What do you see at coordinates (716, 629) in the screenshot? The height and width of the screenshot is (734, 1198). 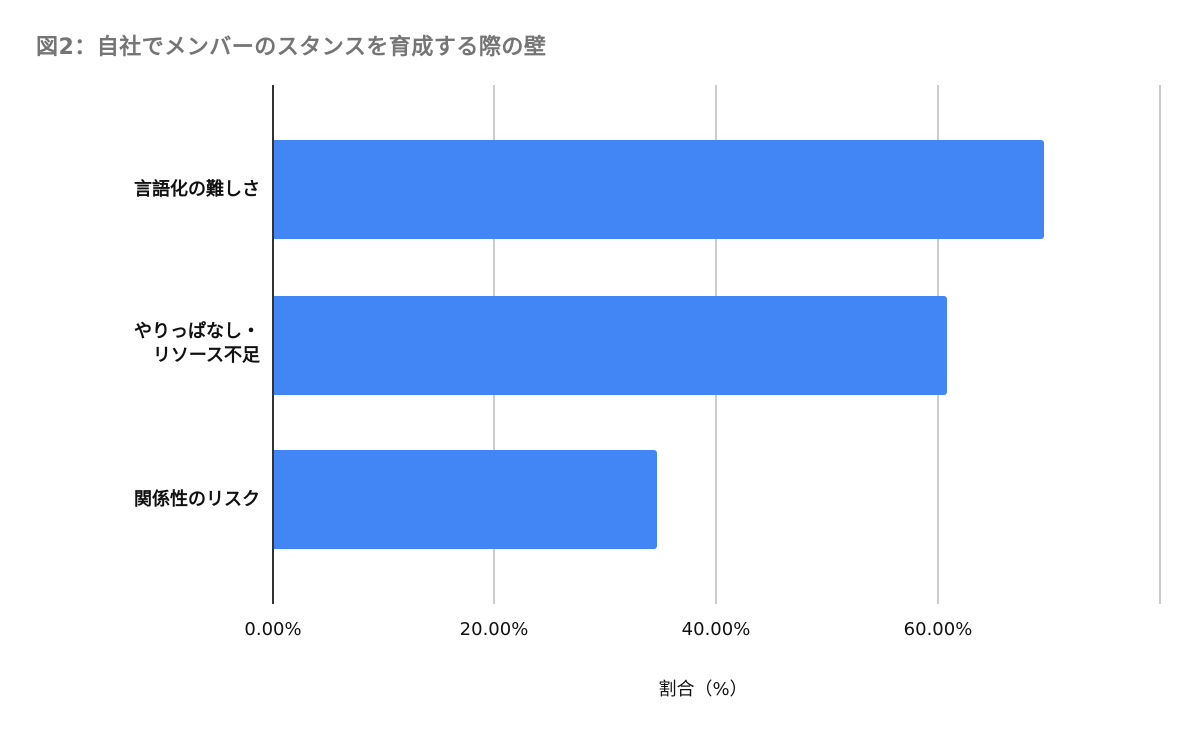 I see `x-tick-label: 40.00%` at bounding box center [716, 629].